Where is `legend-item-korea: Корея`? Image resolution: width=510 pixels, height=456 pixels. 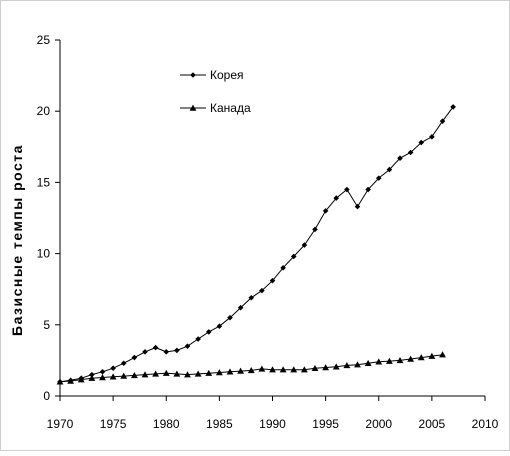
legend-item-korea: Корея is located at coordinates (212, 75).